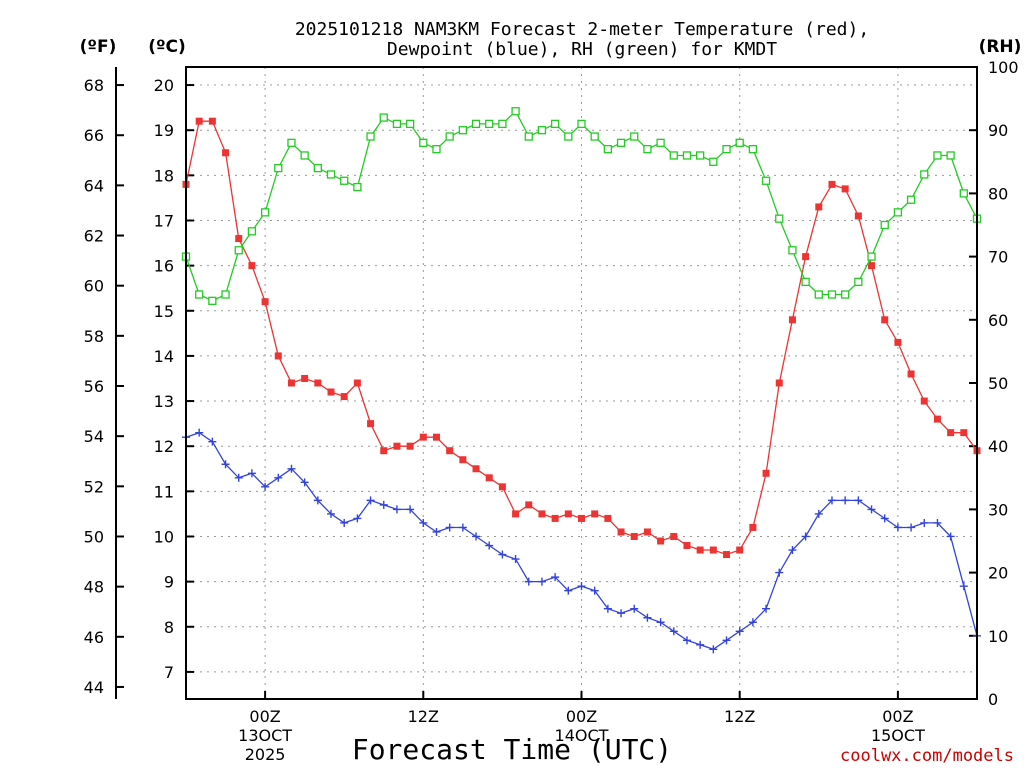 The width and height of the screenshot is (1024, 768). What do you see at coordinates (998, 130) in the screenshot?
I see `rh-tick-label: 90` at bounding box center [998, 130].